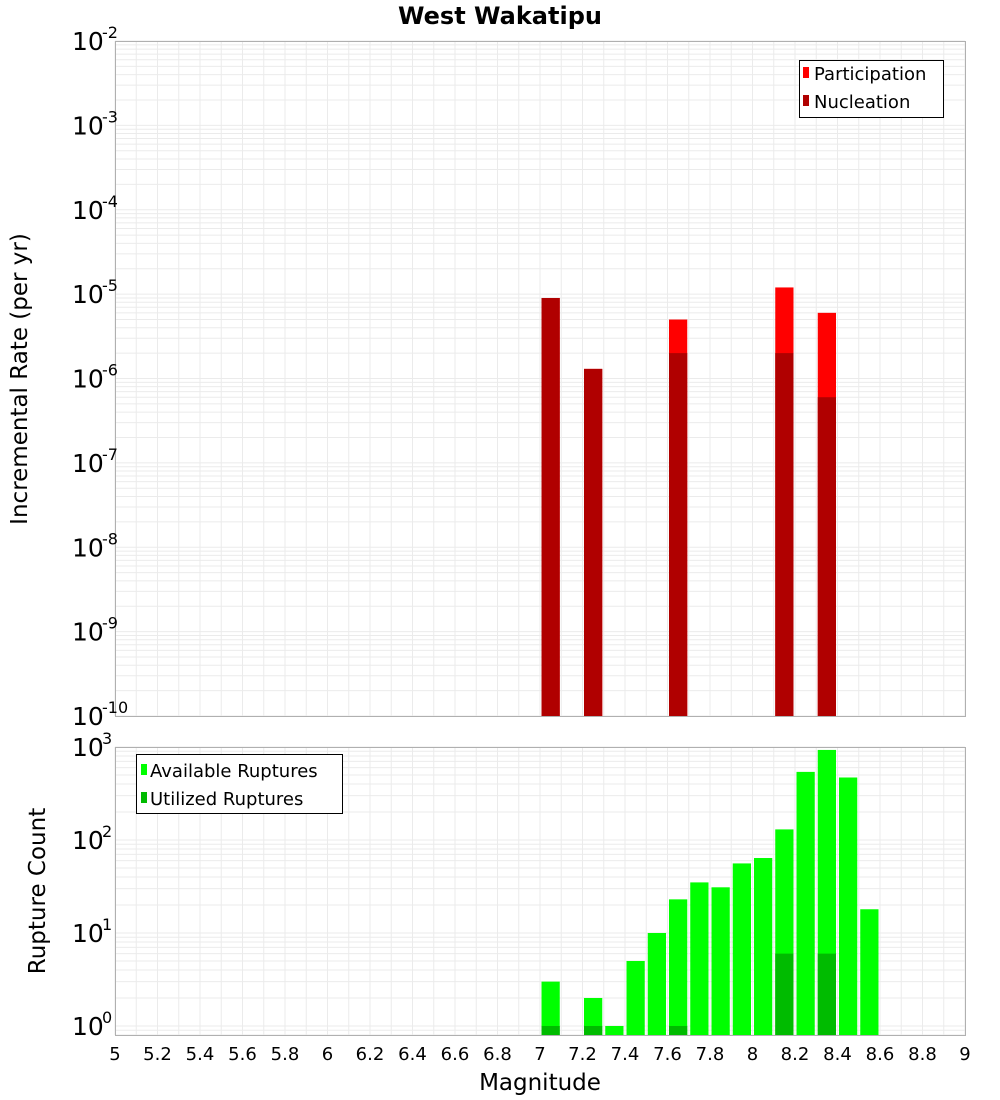 This screenshot has height=1100, width=1000. I want to click on rate-y-tick-exponent: -8, so click(110, 538).